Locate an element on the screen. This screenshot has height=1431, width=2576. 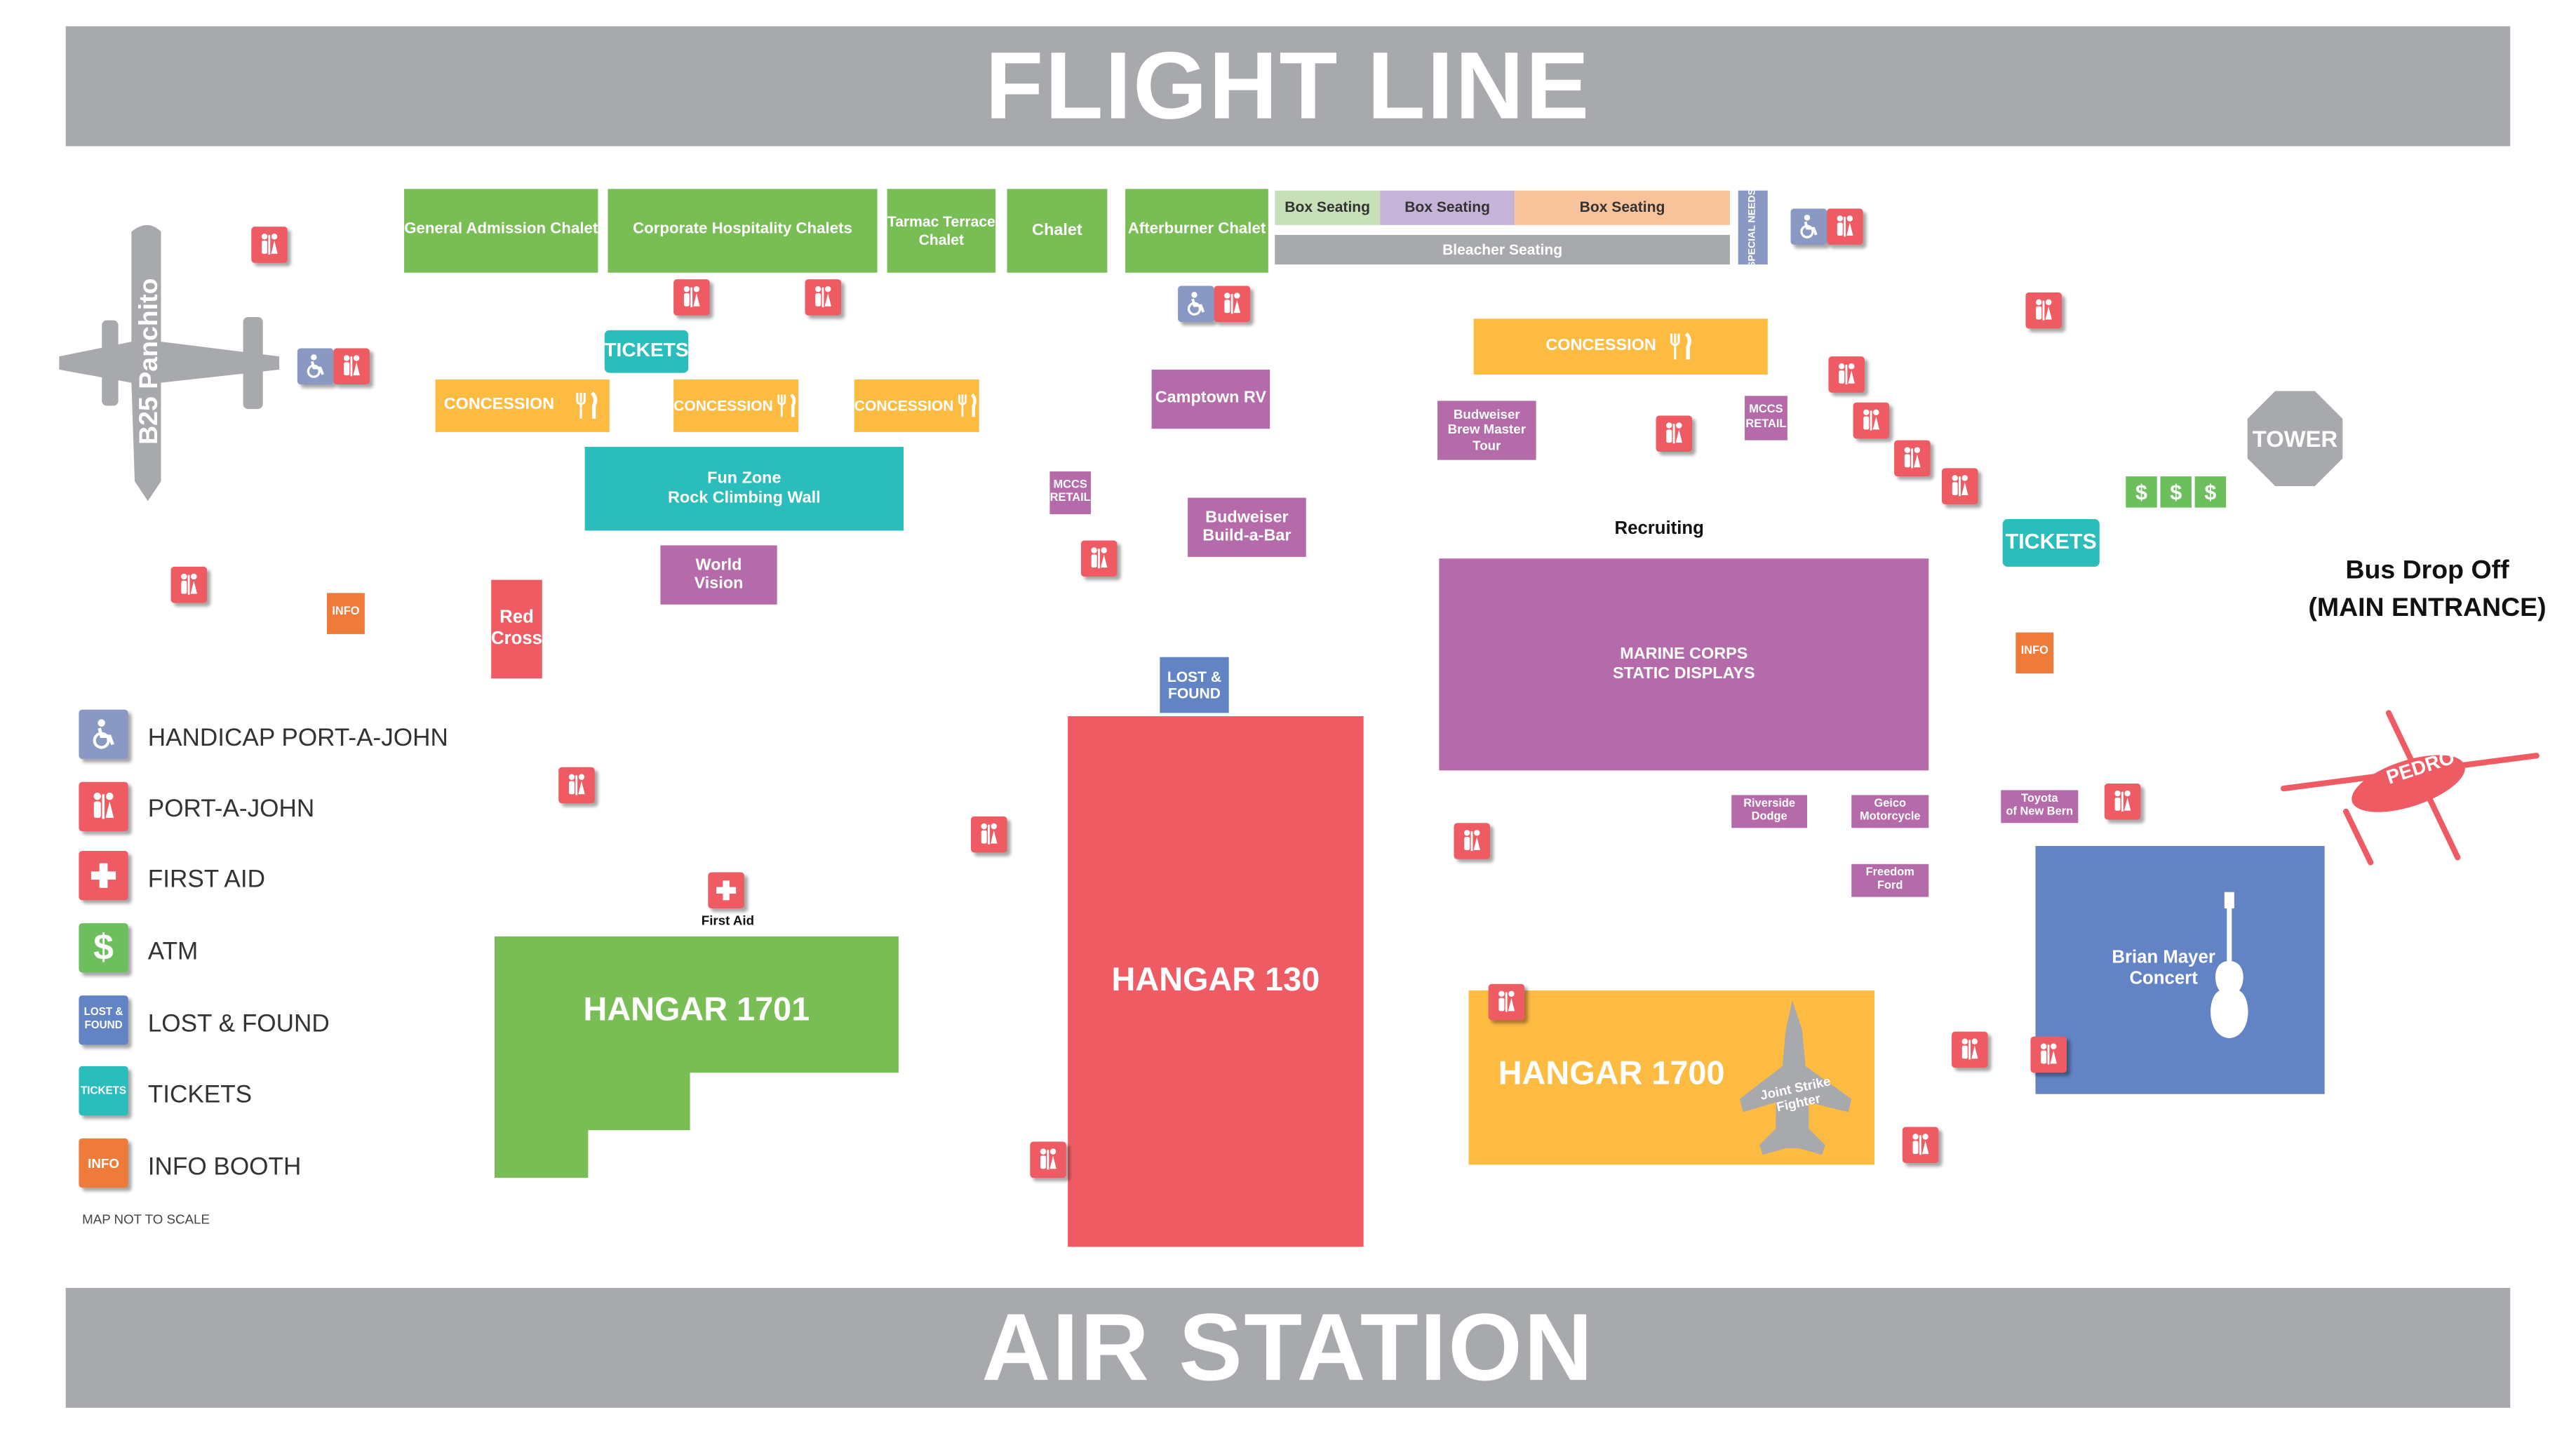
lost-and-found-booth: LOST & FOUND is located at coordinates (1195, 685).